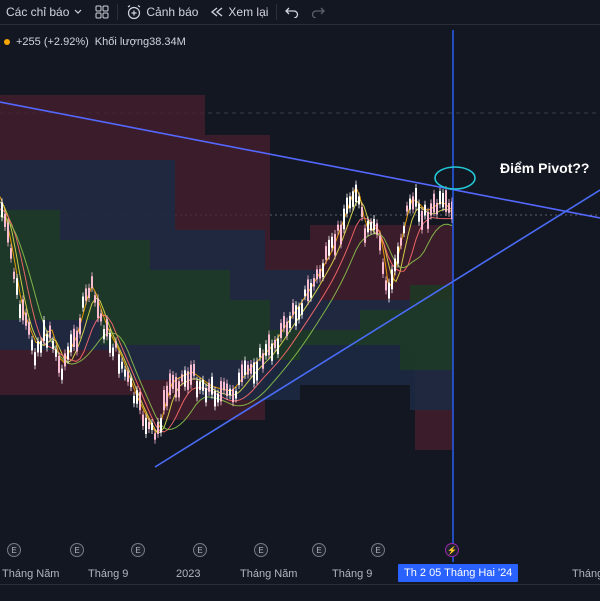 The width and height of the screenshot is (600, 601). Describe the element at coordinates (545, 168) in the screenshot. I see `pivot-annotation-text: Điểm Pivot??` at that location.